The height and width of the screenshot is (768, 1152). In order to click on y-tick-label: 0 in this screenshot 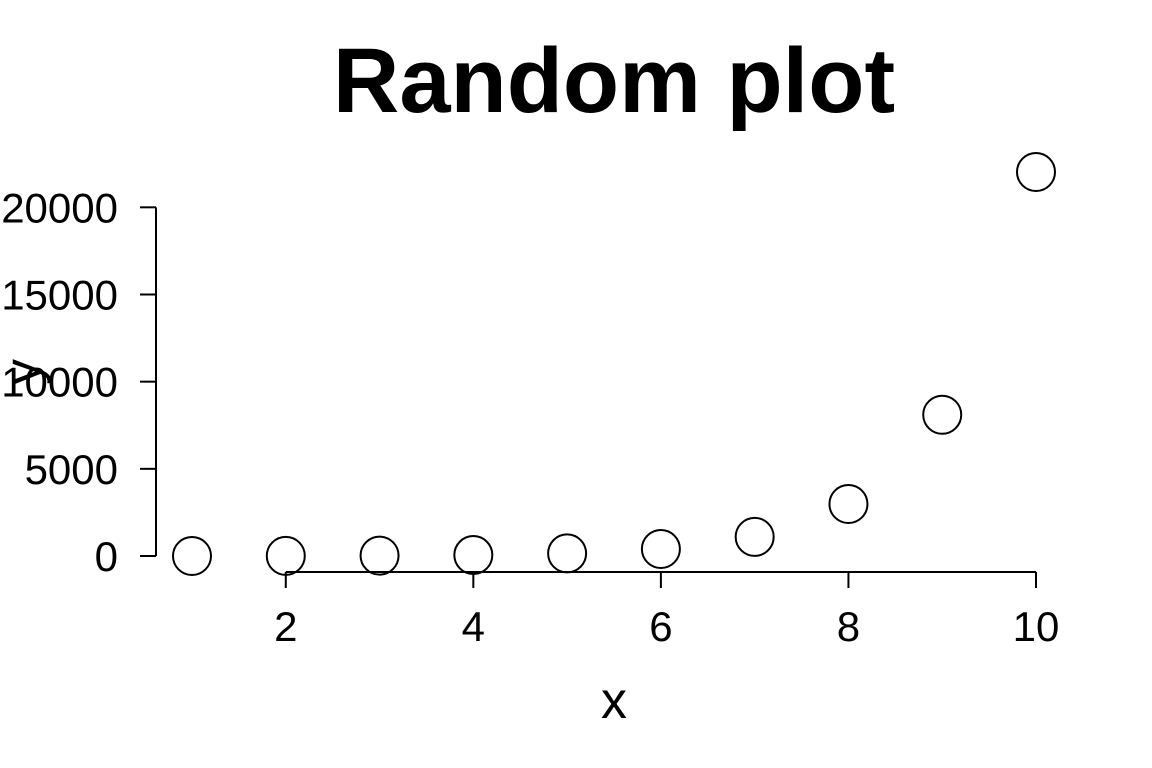, I will do `click(106, 556)`.